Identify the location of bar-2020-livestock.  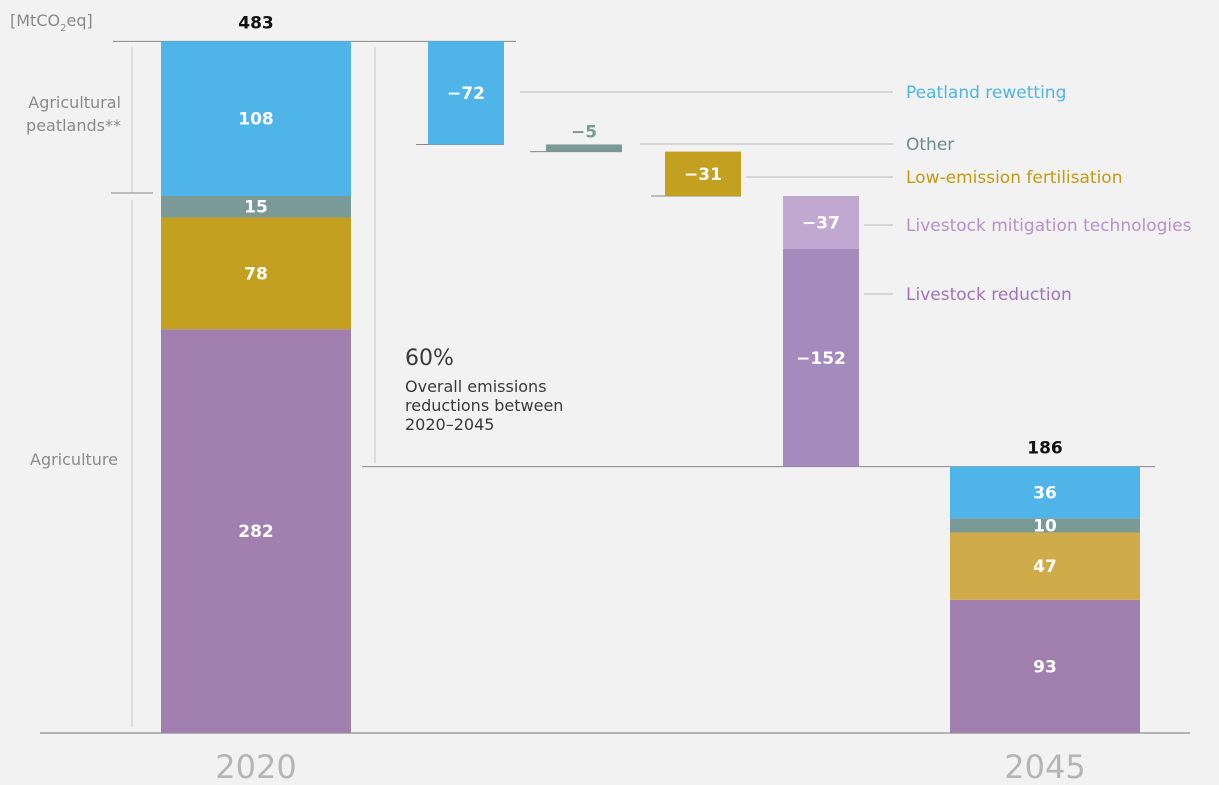
(256, 531).